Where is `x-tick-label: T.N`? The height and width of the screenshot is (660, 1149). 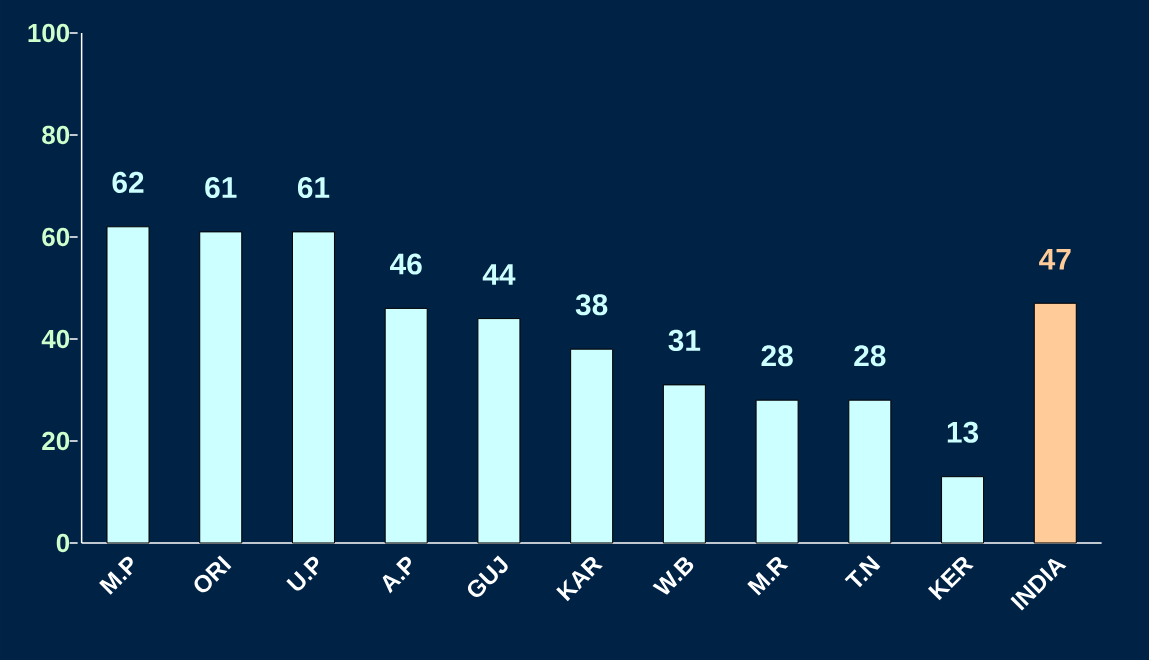
x-tick-label: T.N is located at coordinates (862, 571).